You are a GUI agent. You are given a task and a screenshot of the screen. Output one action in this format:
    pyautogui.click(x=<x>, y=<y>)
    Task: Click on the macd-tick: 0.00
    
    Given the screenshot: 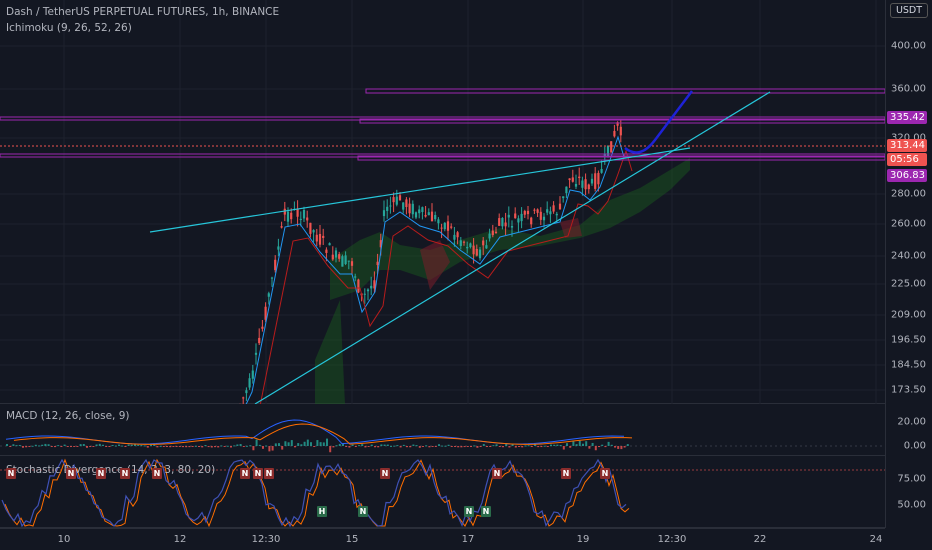 What is the action you would take?
    pyautogui.click(x=914, y=446)
    